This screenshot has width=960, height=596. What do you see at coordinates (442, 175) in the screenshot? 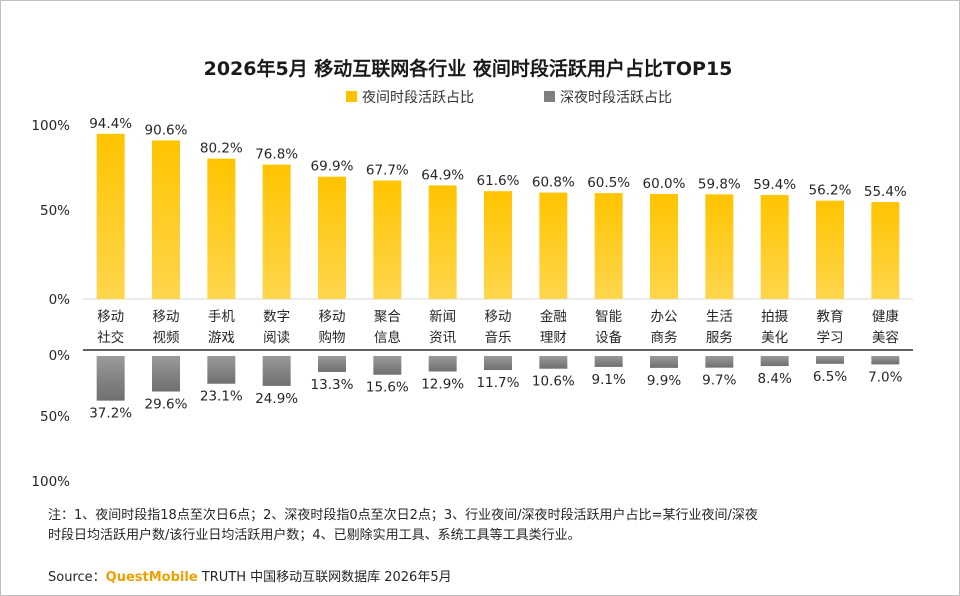
I see `night-value-label: 64.9%` at bounding box center [442, 175].